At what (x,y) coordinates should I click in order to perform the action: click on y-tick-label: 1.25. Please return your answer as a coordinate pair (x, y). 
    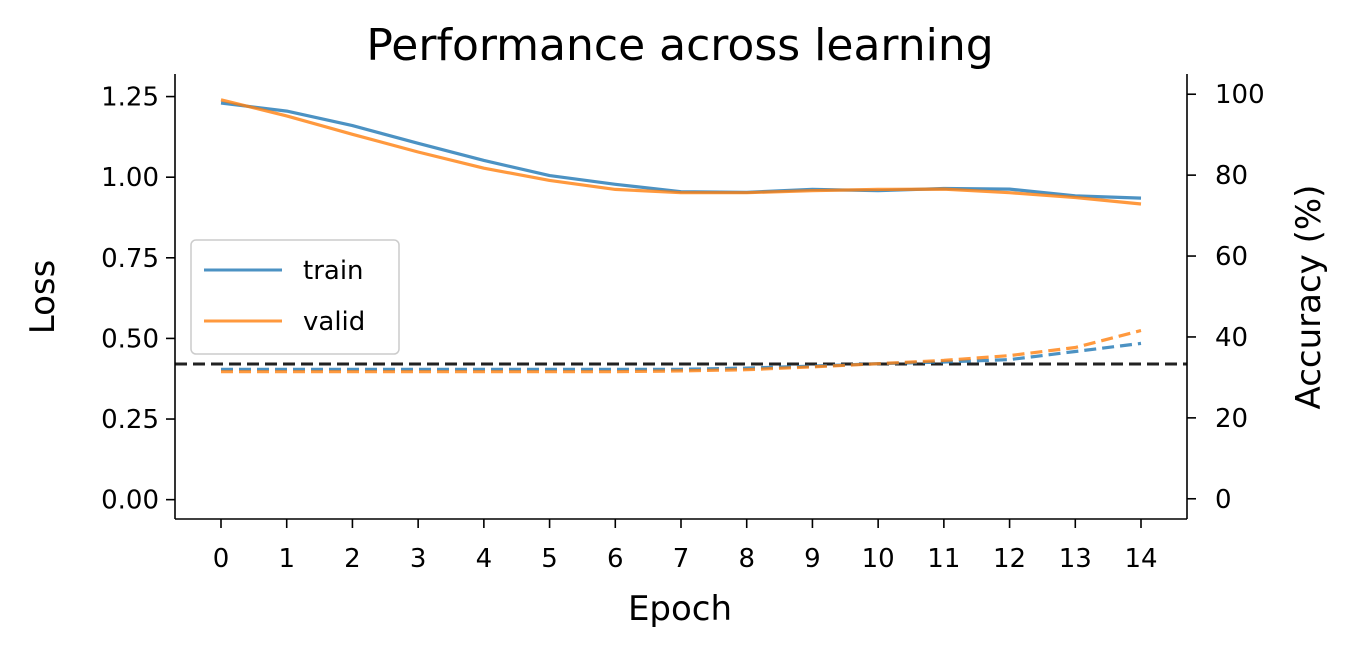
    Looking at the image, I should click on (130, 98).